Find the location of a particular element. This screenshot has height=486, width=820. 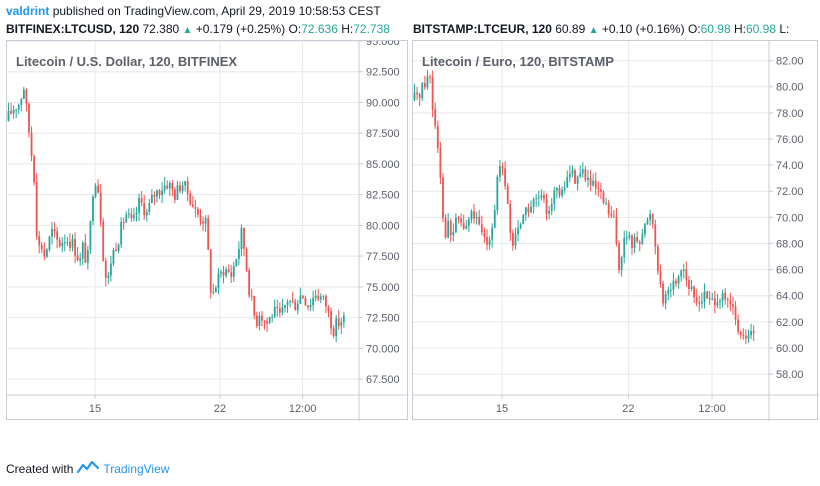

open-value: 72.636 is located at coordinates (319, 29).